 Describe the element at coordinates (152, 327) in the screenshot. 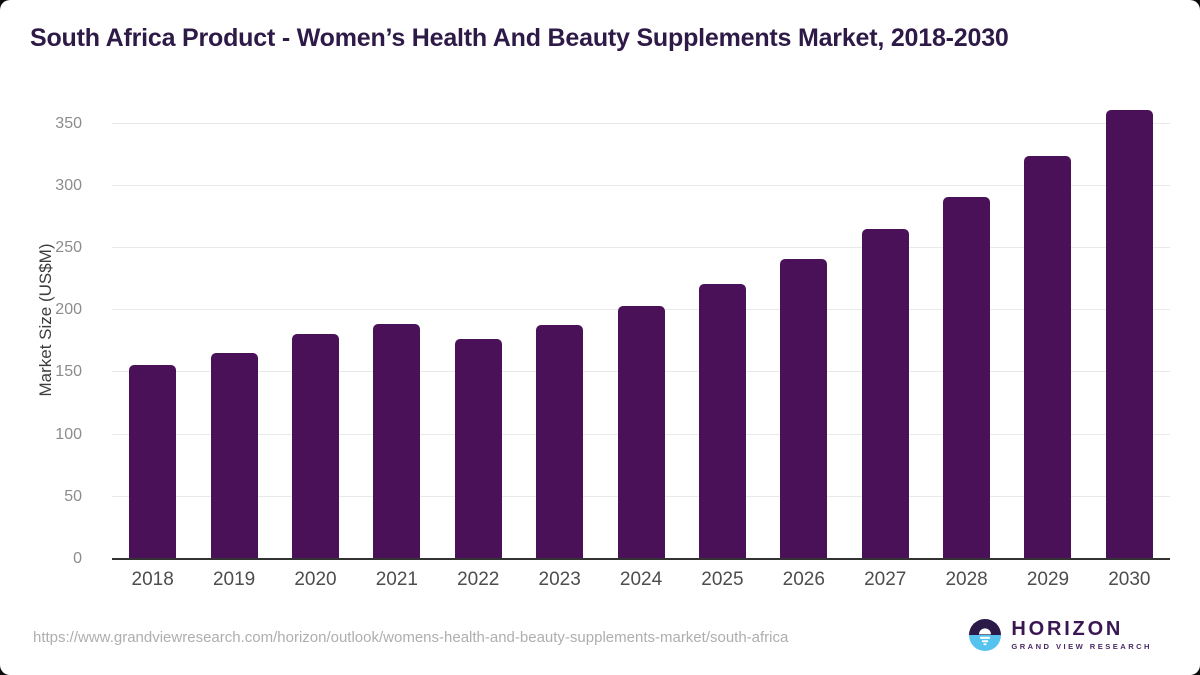

I see `bar-cell-2018` at that location.